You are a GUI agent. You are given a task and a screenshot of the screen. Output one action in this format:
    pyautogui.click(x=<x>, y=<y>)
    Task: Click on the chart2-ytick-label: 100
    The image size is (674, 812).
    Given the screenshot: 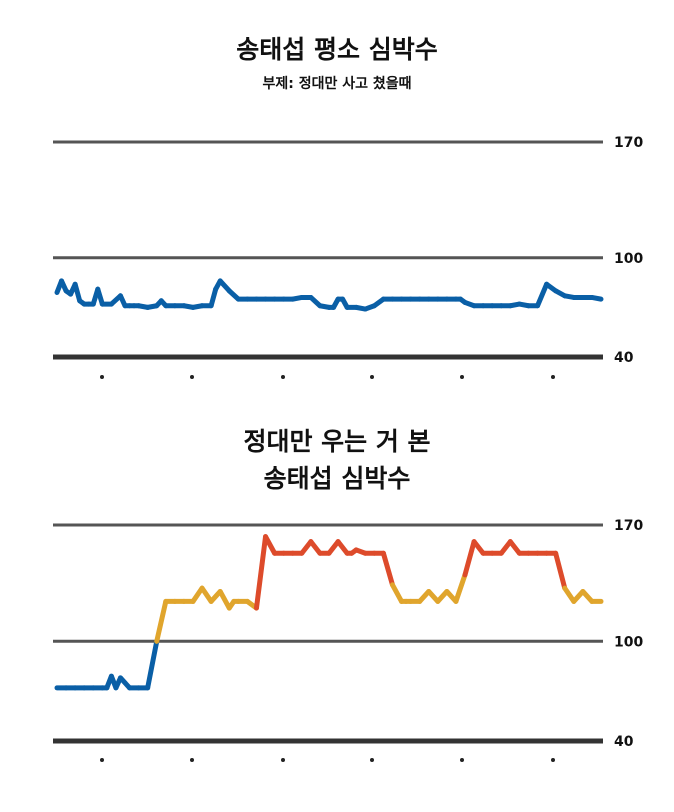 What is the action you would take?
    pyautogui.click(x=628, y=642)
    